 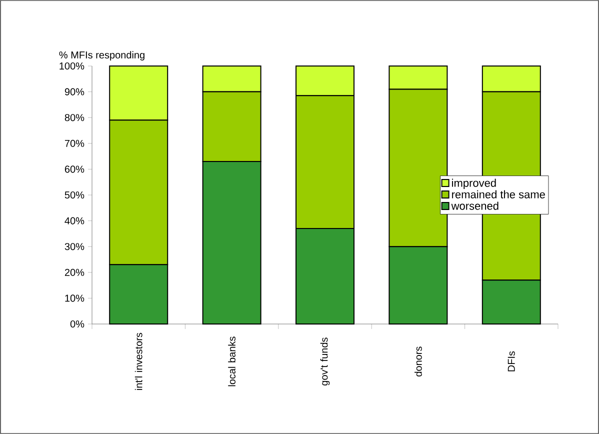 What do you see at coordinates (474, 206) in the screenshot?
I see `legend-label: worsened` at bounding box center [474, 206].